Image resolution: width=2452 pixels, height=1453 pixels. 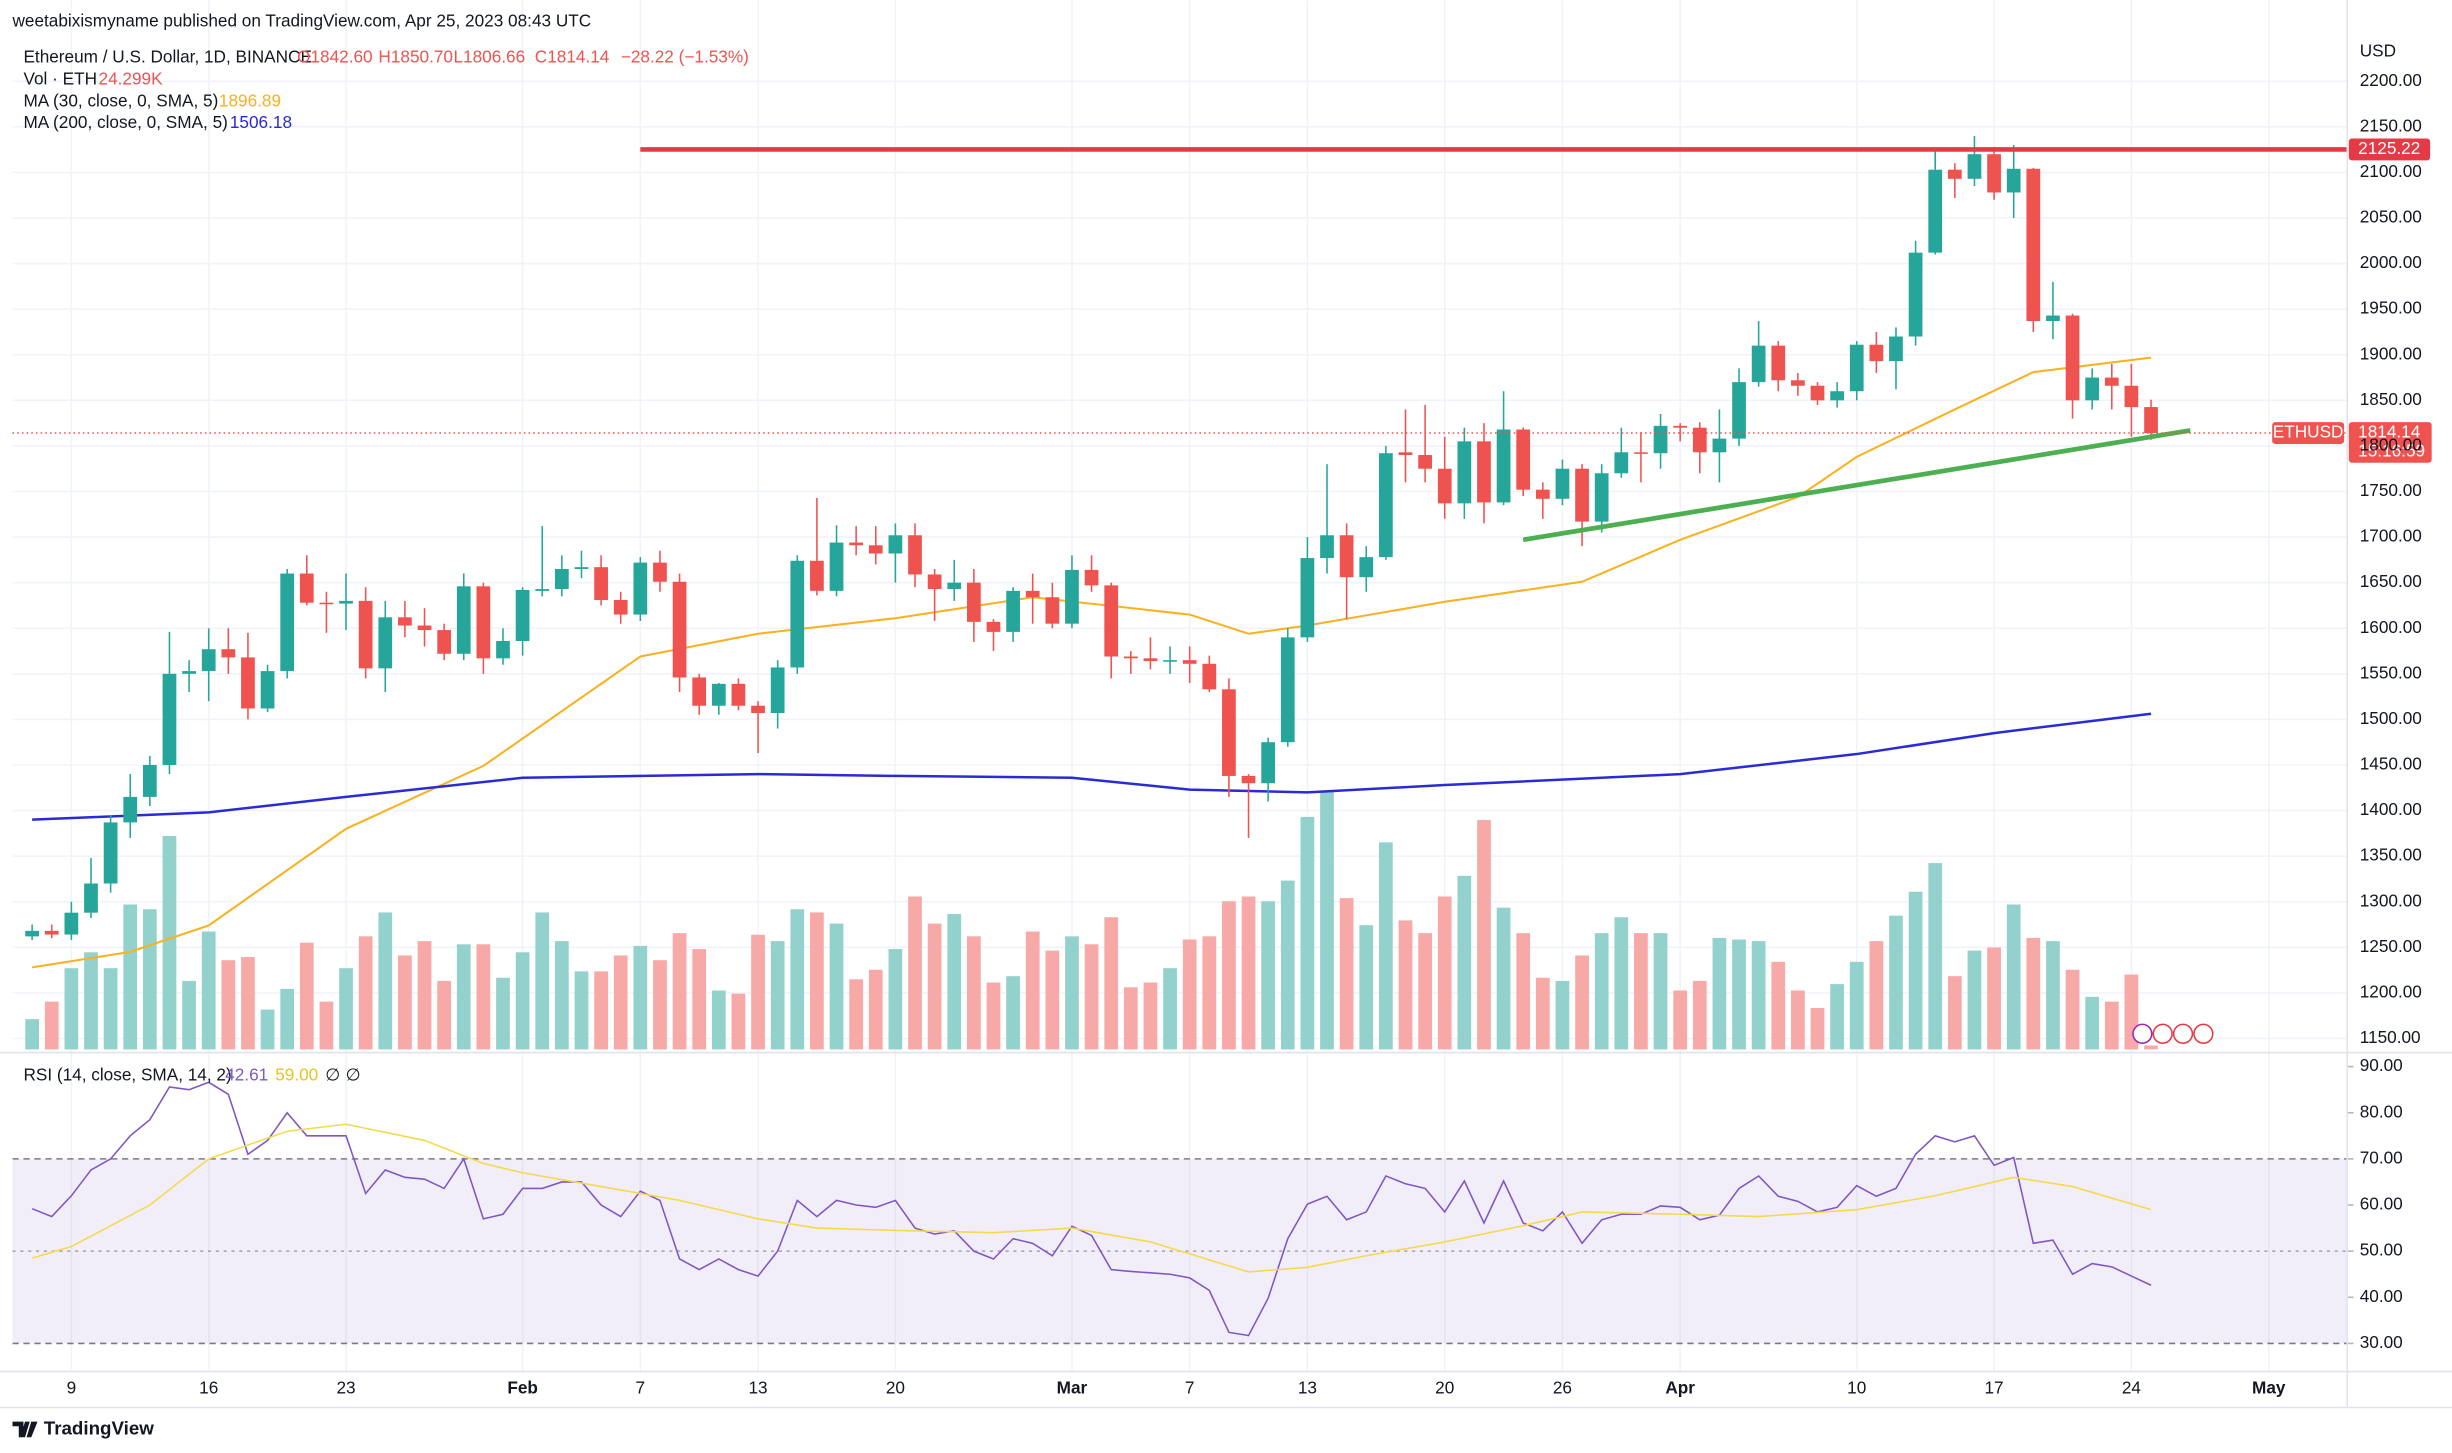 I want to click on y-tick-label: 1750.00, so click(x=2391, y=490).